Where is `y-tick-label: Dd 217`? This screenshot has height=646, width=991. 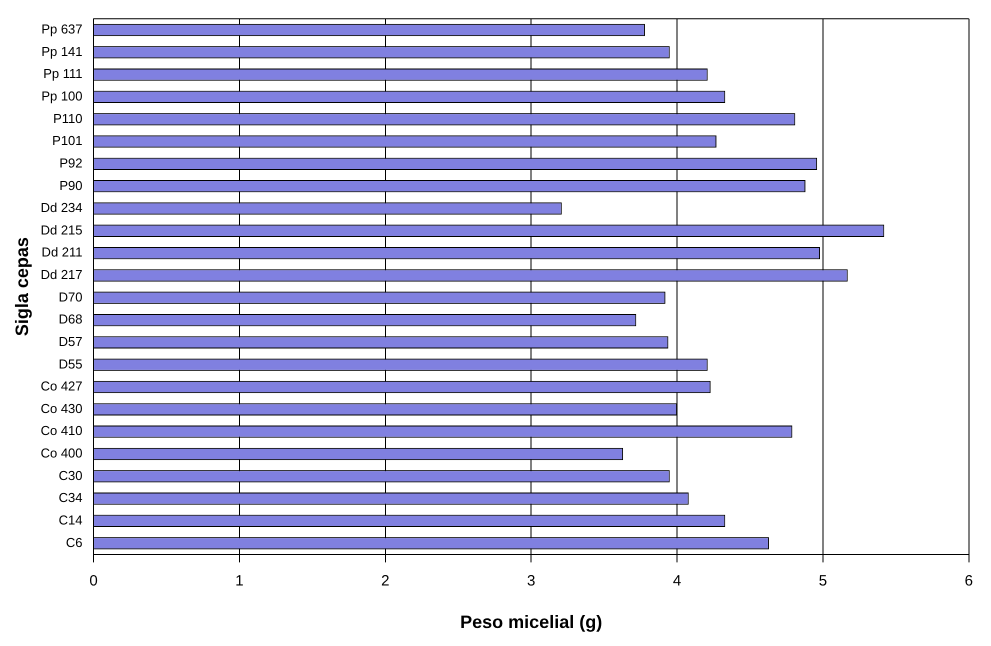 y-tick-label: Dd 217 is located at coordinates (61, 274).